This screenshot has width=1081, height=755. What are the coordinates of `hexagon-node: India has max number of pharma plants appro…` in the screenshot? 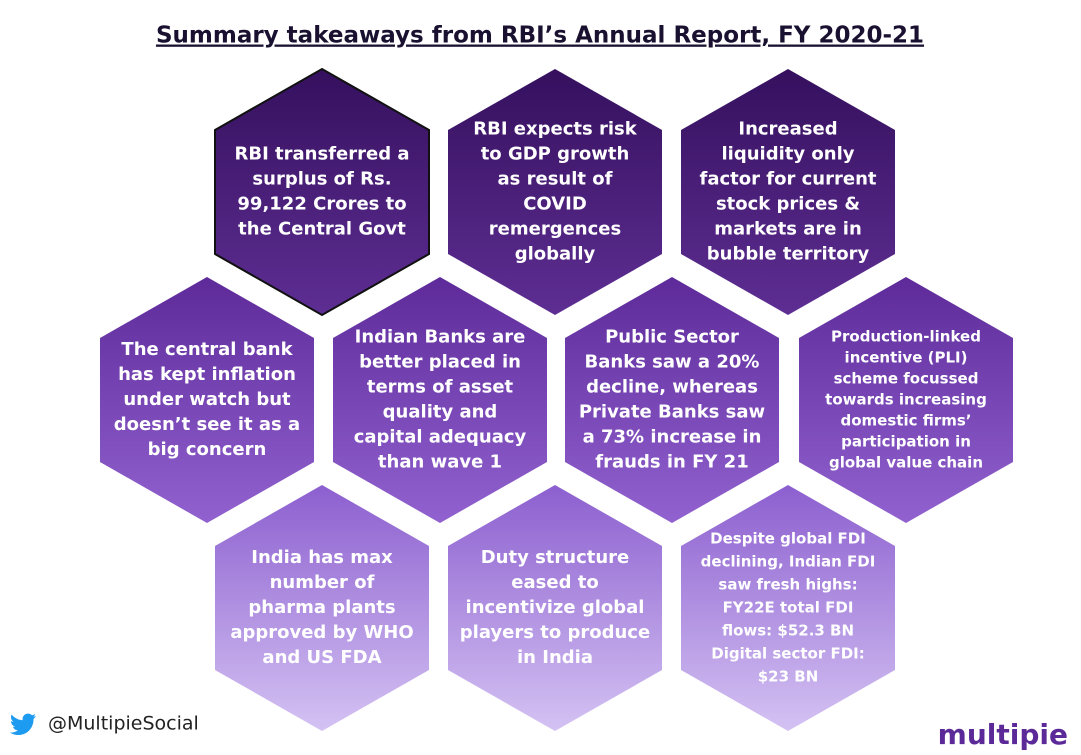 It's located at (322, 608).